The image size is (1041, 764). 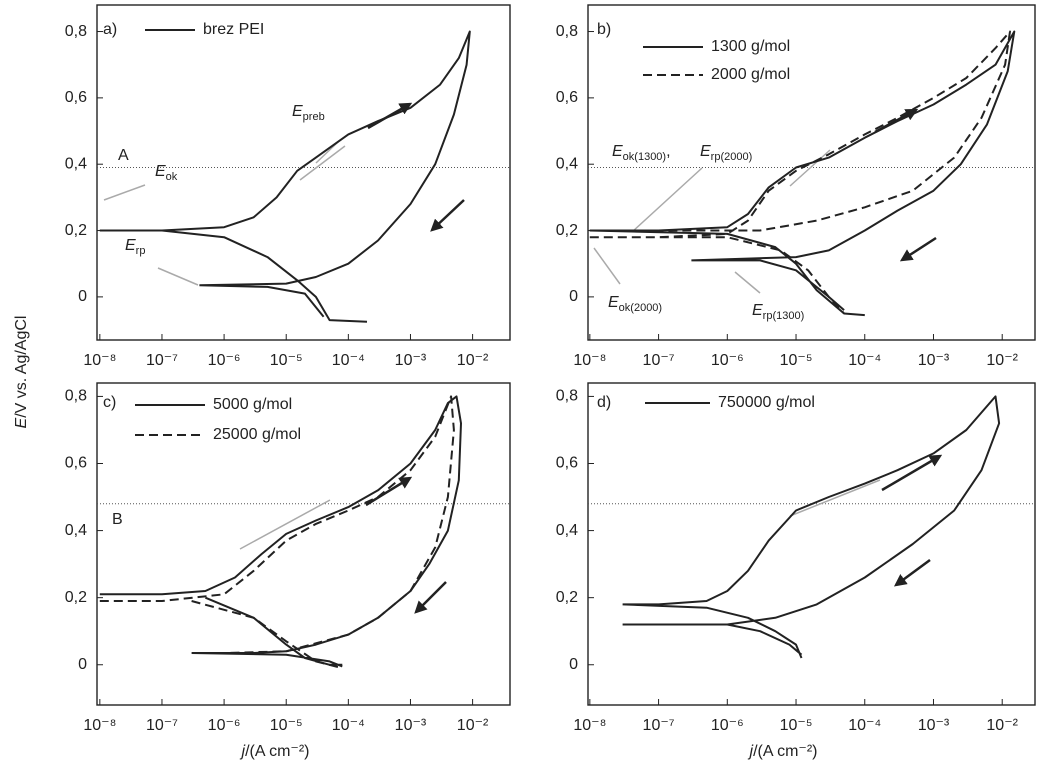 I want to click on annotation: Epreb, so click(x=308, y=113).